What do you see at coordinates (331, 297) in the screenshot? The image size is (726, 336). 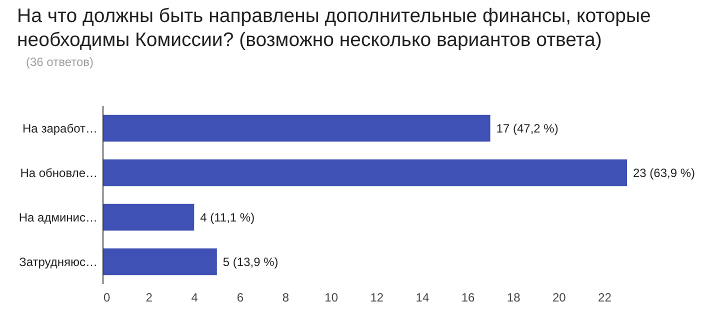 I see `x-tick-label: 10` at bounding box center [331, 297].